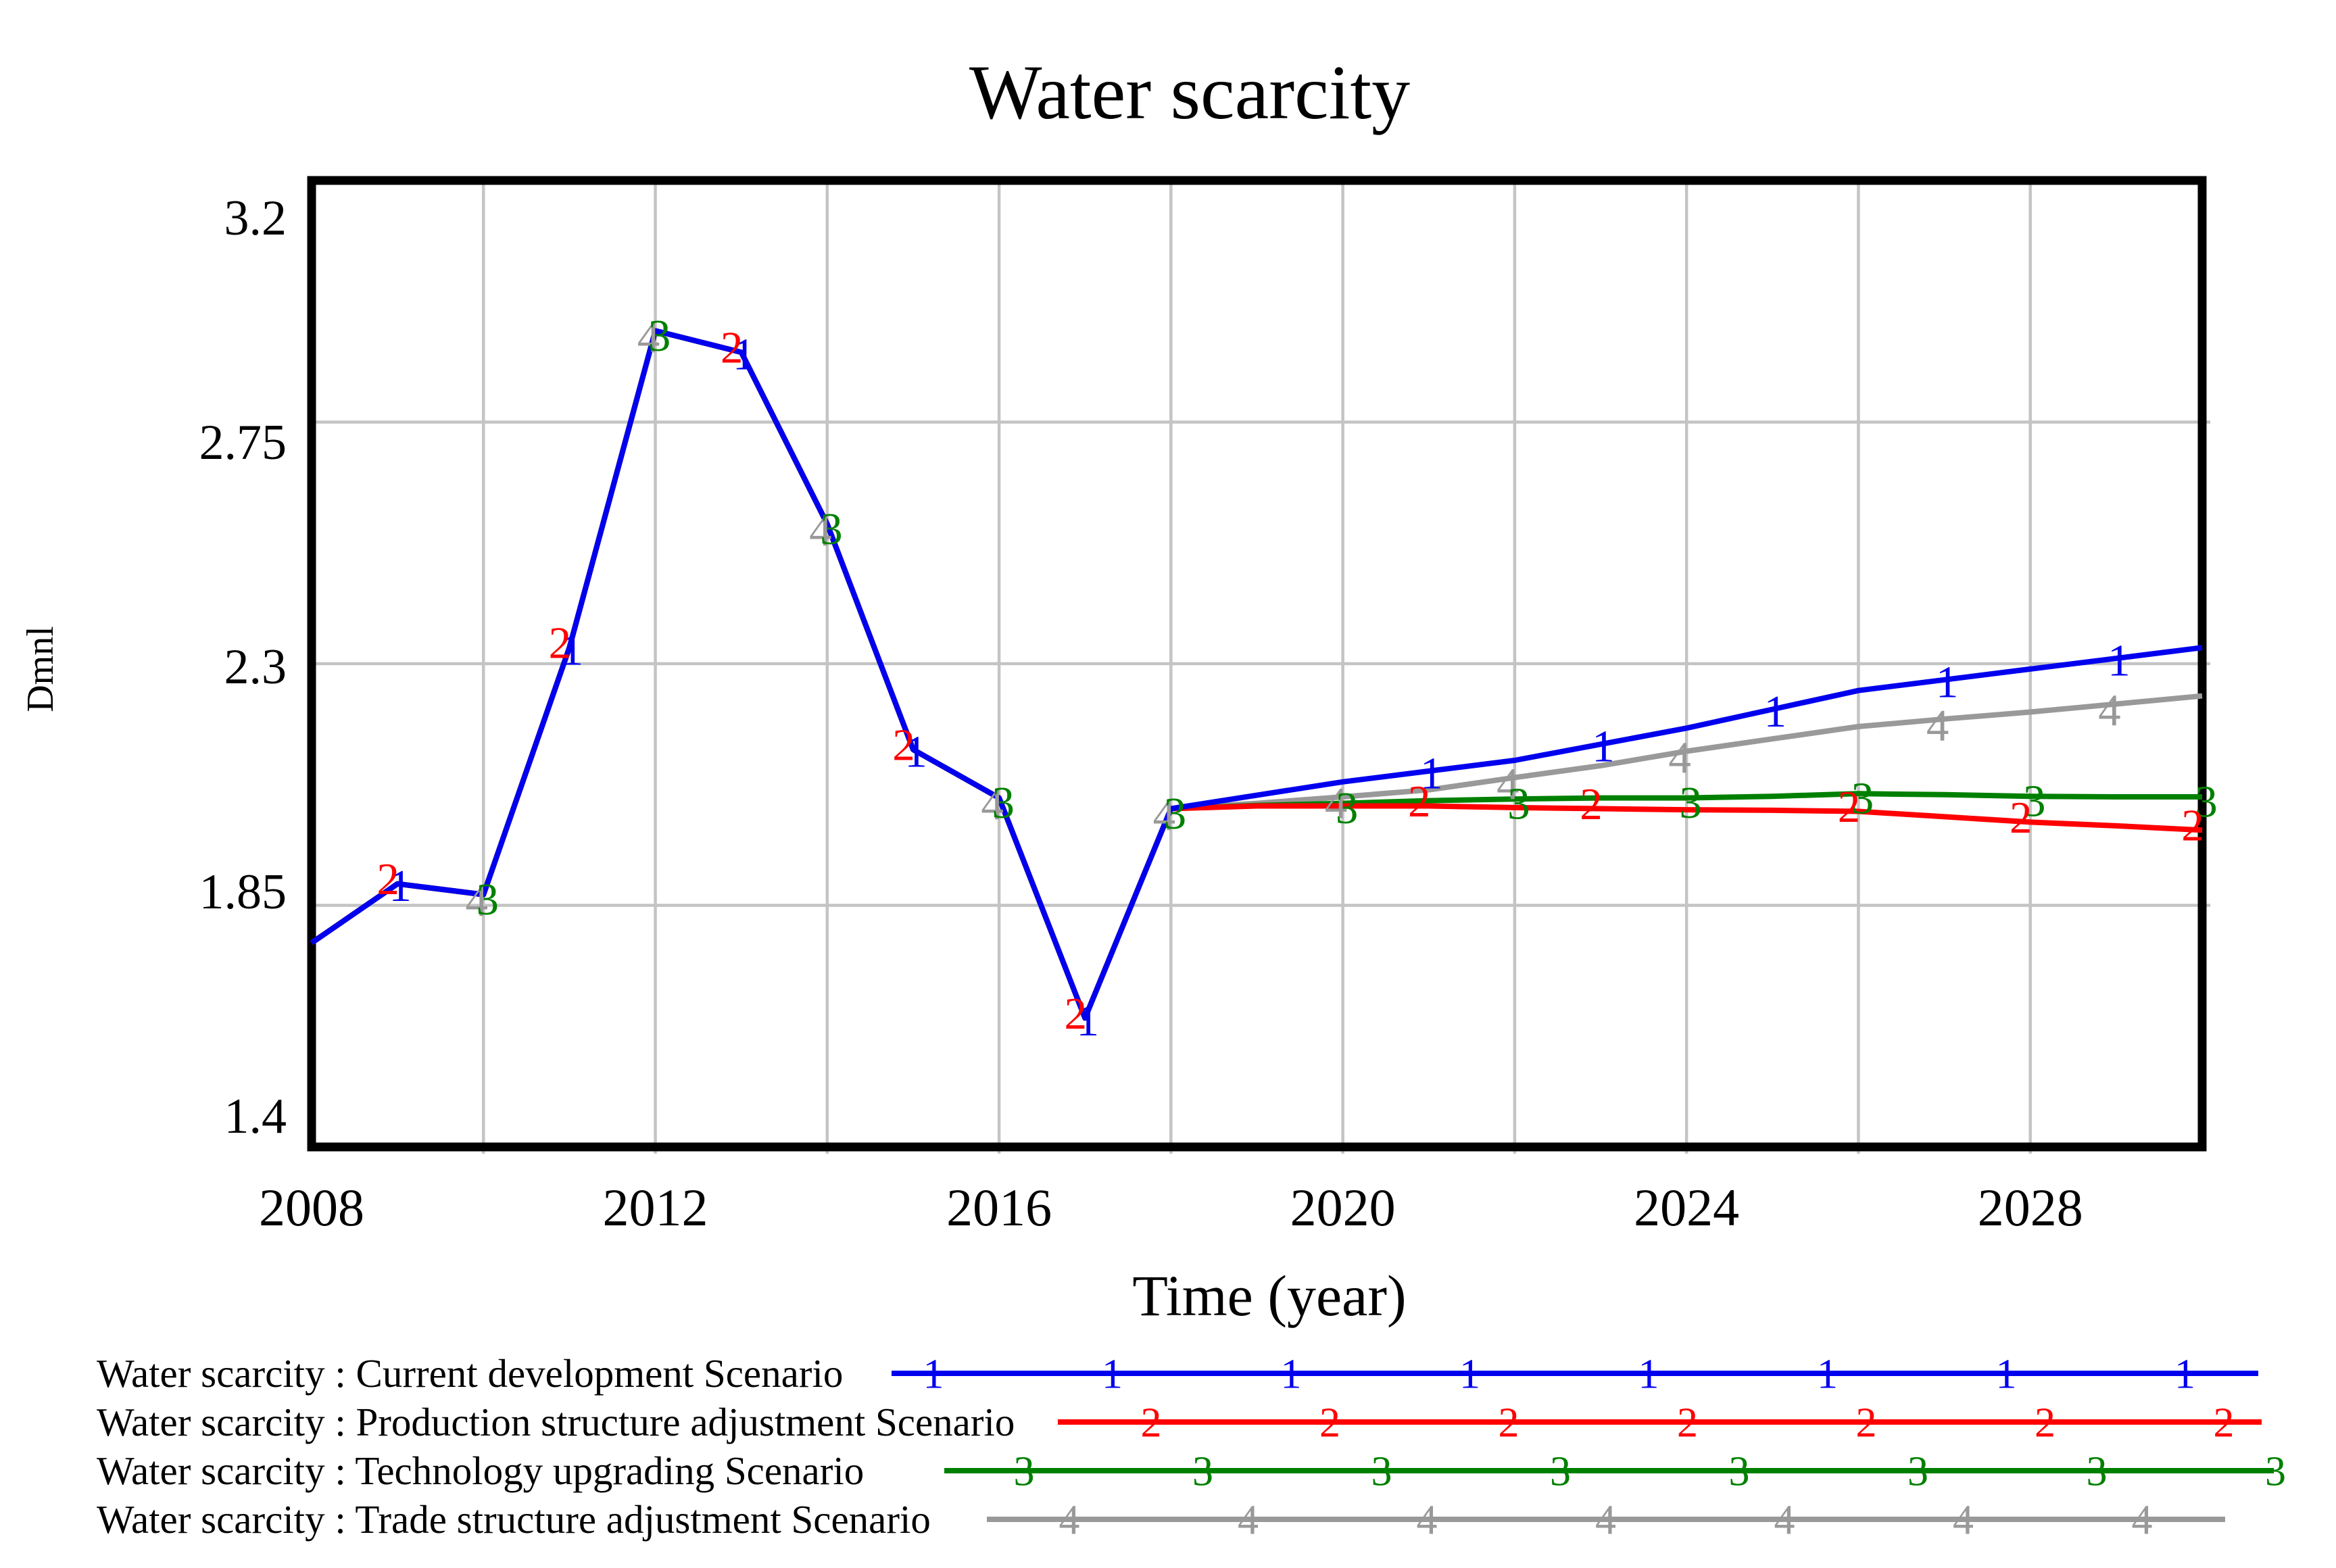 This screenshot has width=2336, height=1568. Describe the element at coordinates (1336, 803) in the screenshot. I see `series-4-marker-2020: 4` at that location.